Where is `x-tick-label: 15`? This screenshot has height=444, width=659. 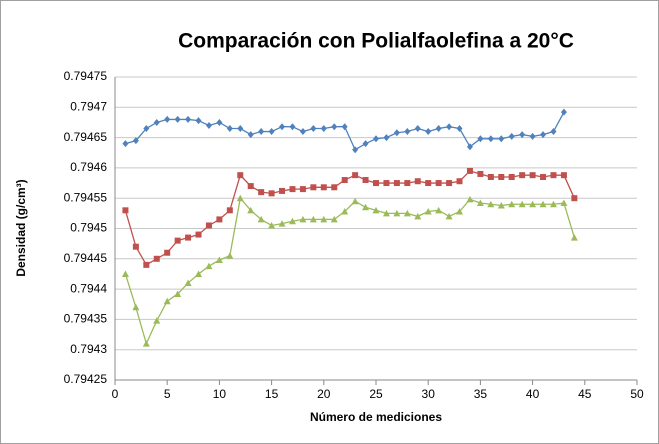 x-tick-label: 15 is located at coordinates (272, 394).